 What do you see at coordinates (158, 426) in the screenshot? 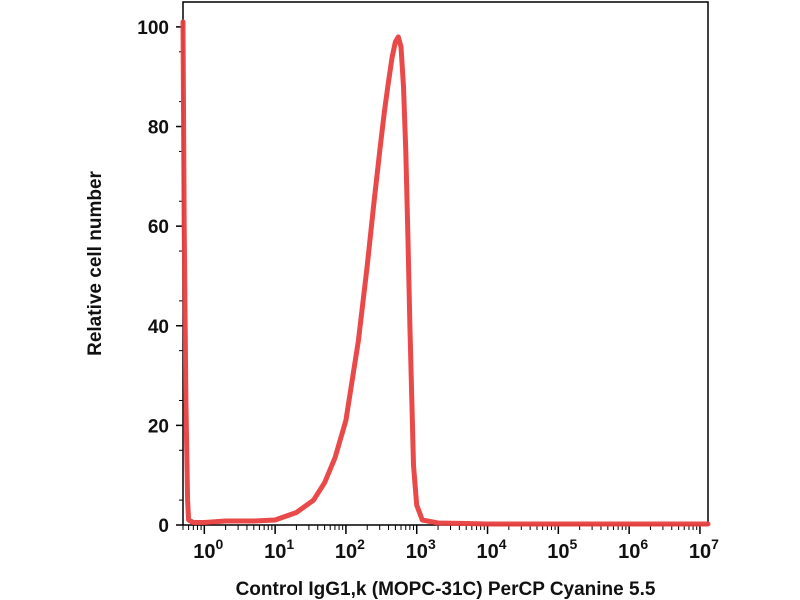
I see `y-tick-label: 20` at bounding box center [158, 426].